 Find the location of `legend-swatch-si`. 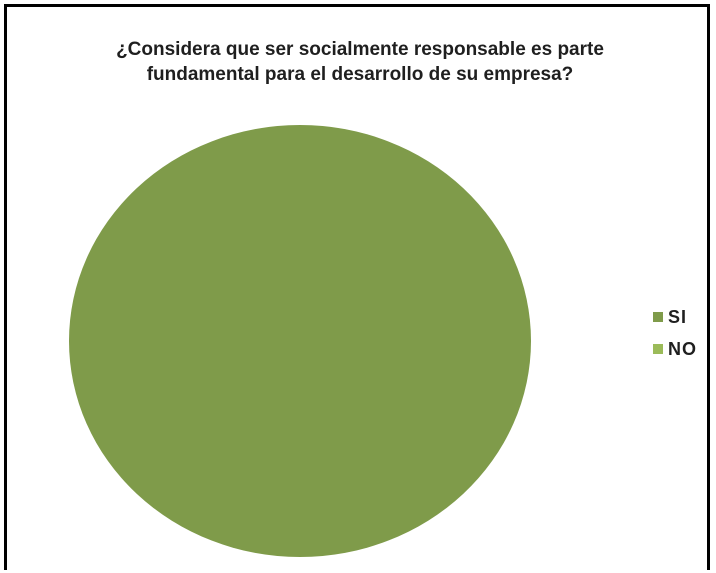

legend-swatch-si is located at coordinates (658, 317).